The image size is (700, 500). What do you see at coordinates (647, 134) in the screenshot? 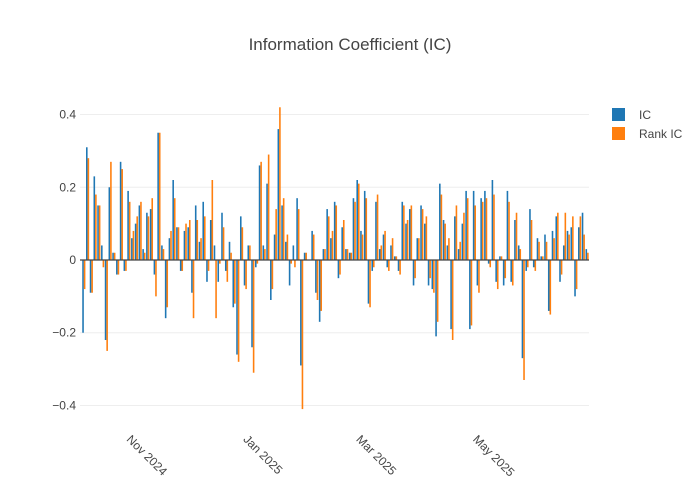
I see `legend-item-rank-ic: Rank IC` at bounding box center [647, 134].